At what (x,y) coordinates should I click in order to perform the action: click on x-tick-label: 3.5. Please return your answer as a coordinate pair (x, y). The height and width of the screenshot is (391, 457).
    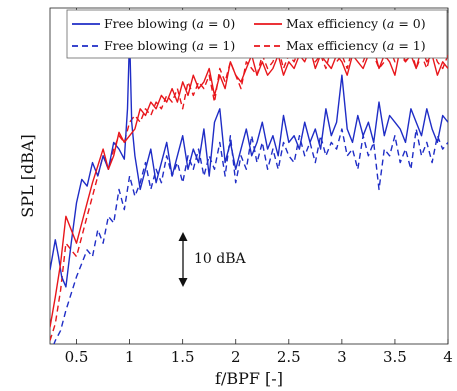
    Looking at the image, I should click on (395, 357).